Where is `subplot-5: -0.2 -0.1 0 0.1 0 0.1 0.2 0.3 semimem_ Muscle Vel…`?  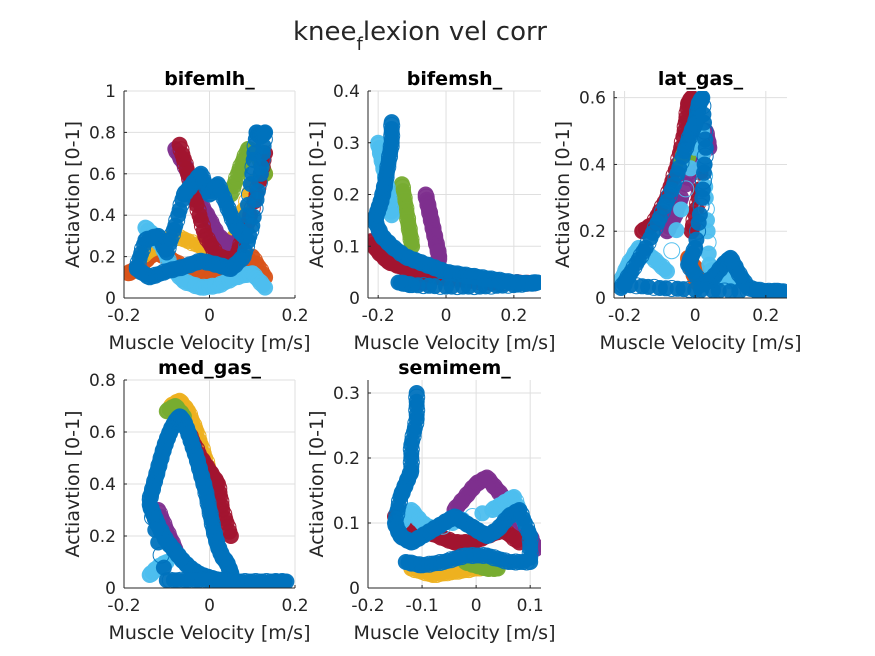 subplot-5: -0.2 -0.1 0 0.1 0 0.1 0.2 0.3 semimem_ Muscle Vel… is located at coordinates (431, 500).